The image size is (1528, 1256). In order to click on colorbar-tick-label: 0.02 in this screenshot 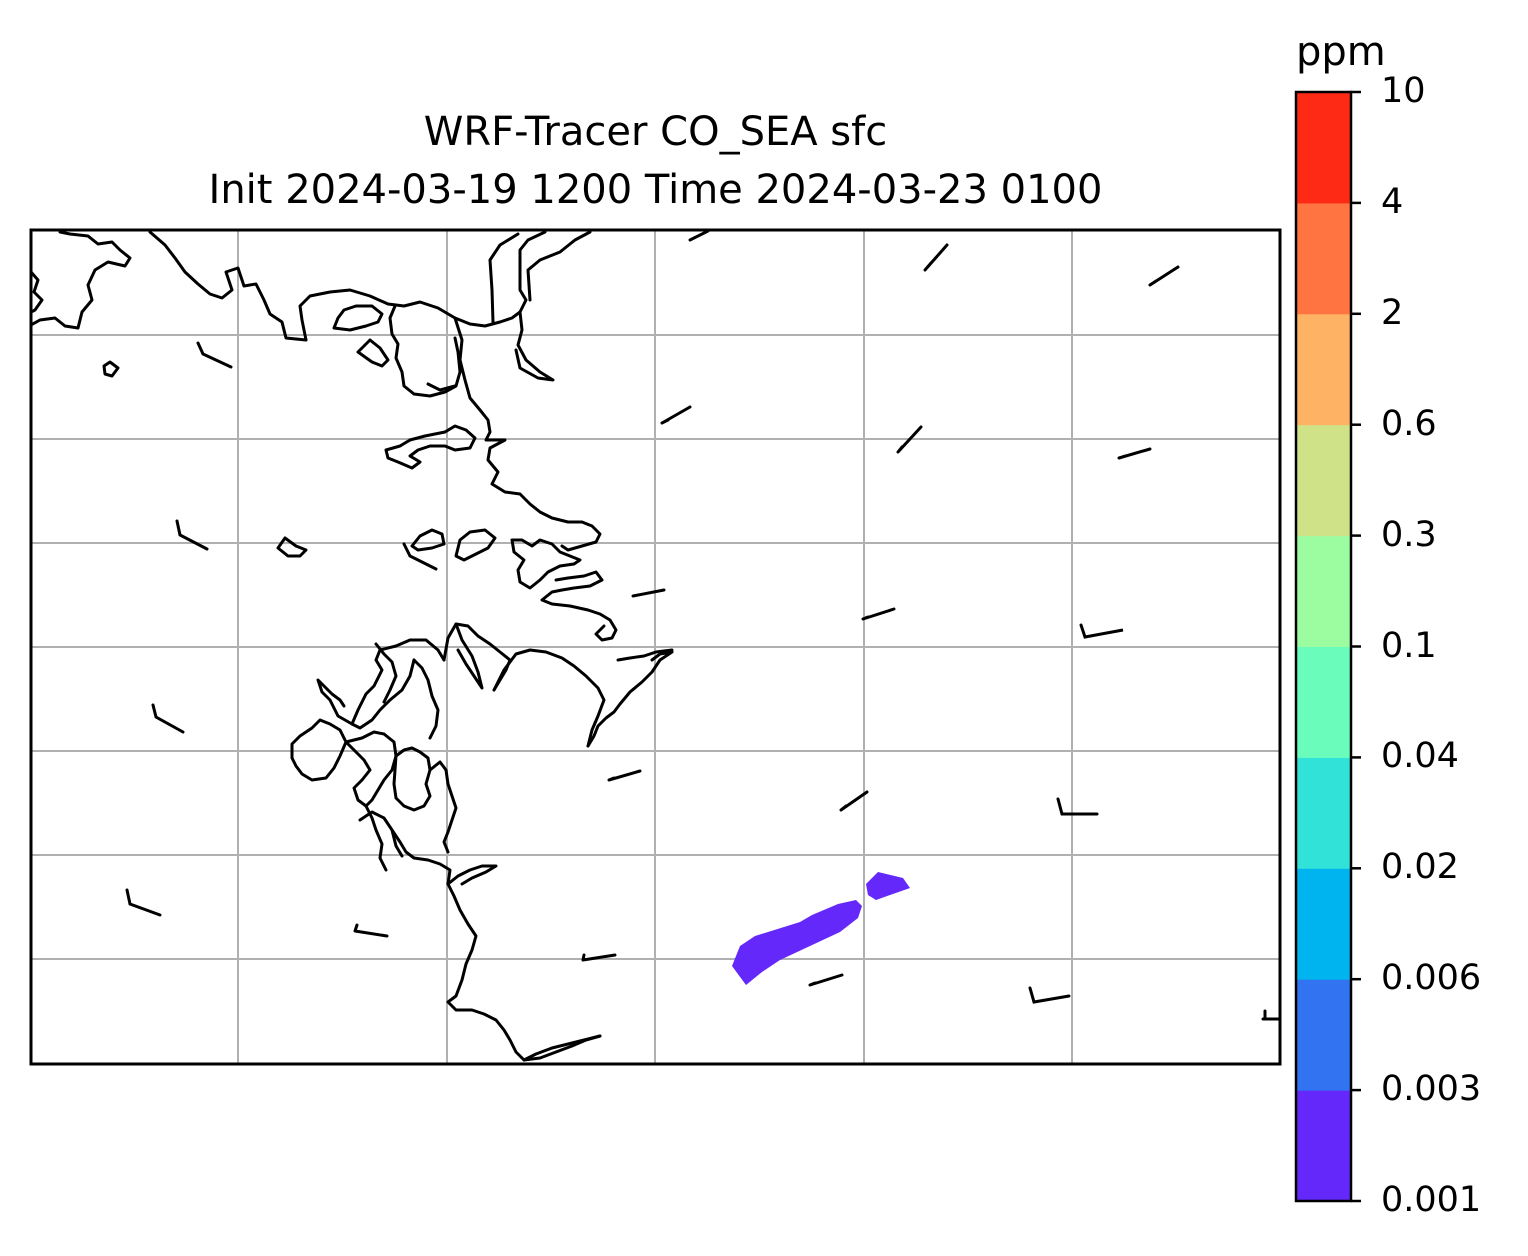, I will do `click(1420, 867)`.